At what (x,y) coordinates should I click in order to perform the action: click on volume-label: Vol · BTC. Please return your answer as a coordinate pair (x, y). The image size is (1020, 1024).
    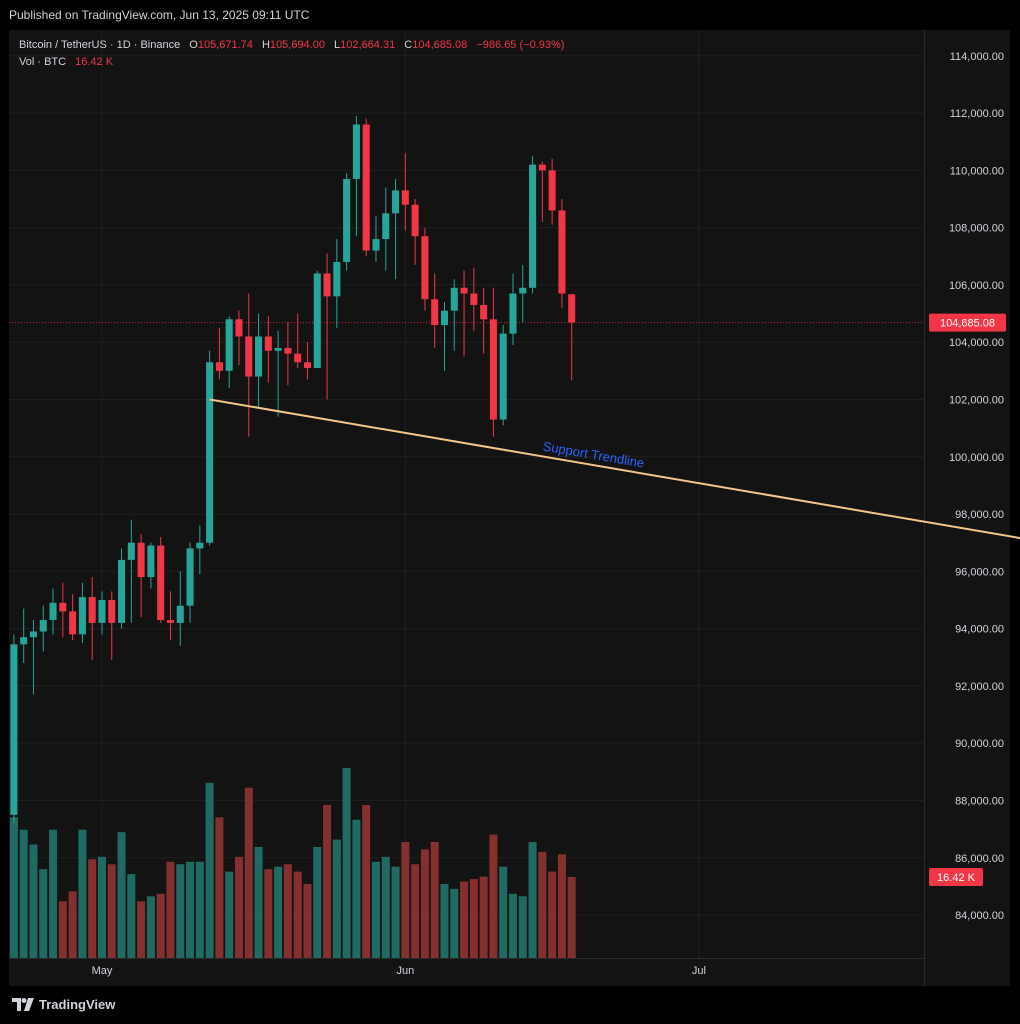
    Looking at the image, I should click on (43, 62).